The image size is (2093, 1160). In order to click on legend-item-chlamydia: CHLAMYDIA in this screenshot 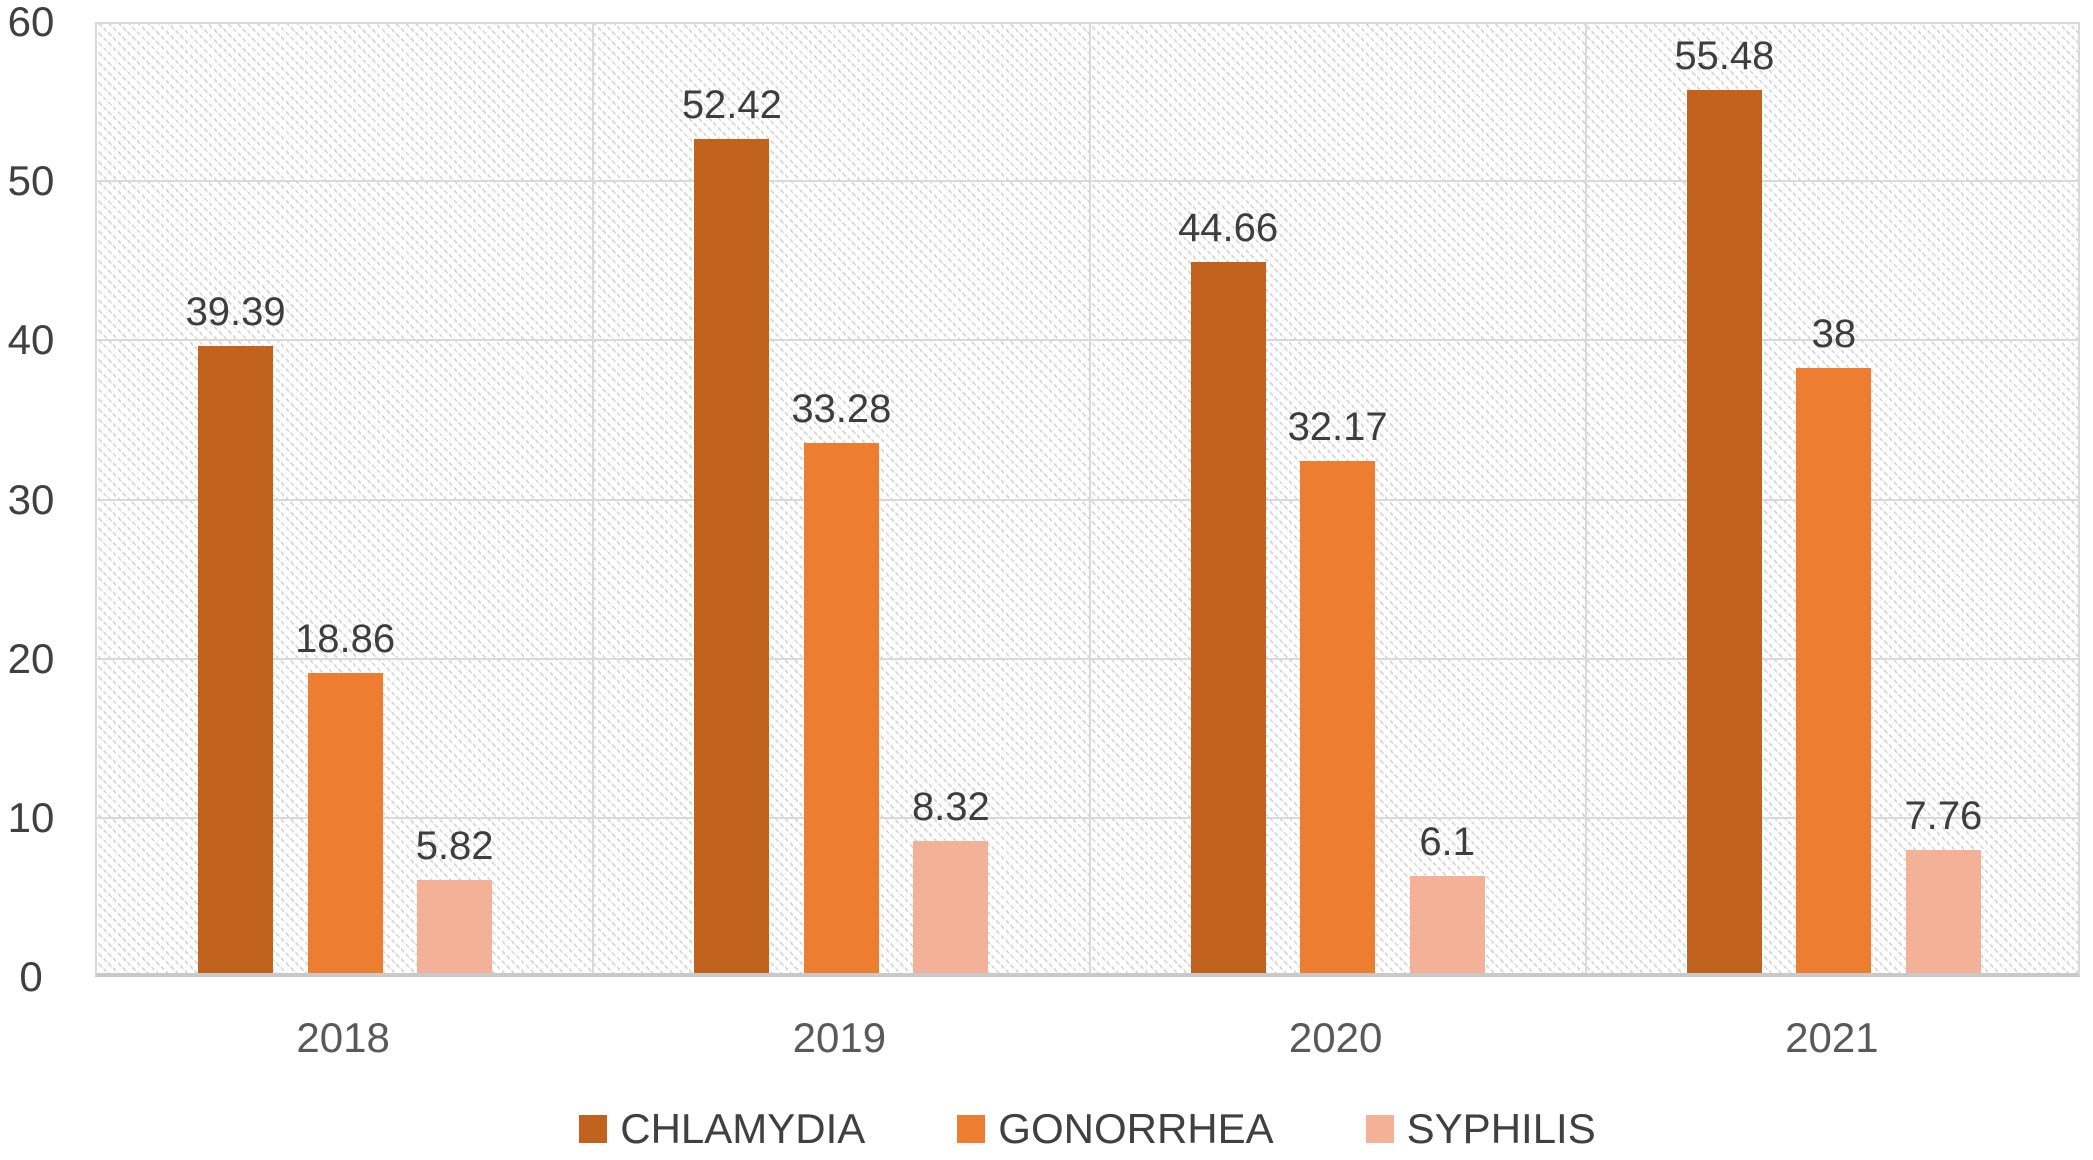, I will do `click(722, 1129)`.